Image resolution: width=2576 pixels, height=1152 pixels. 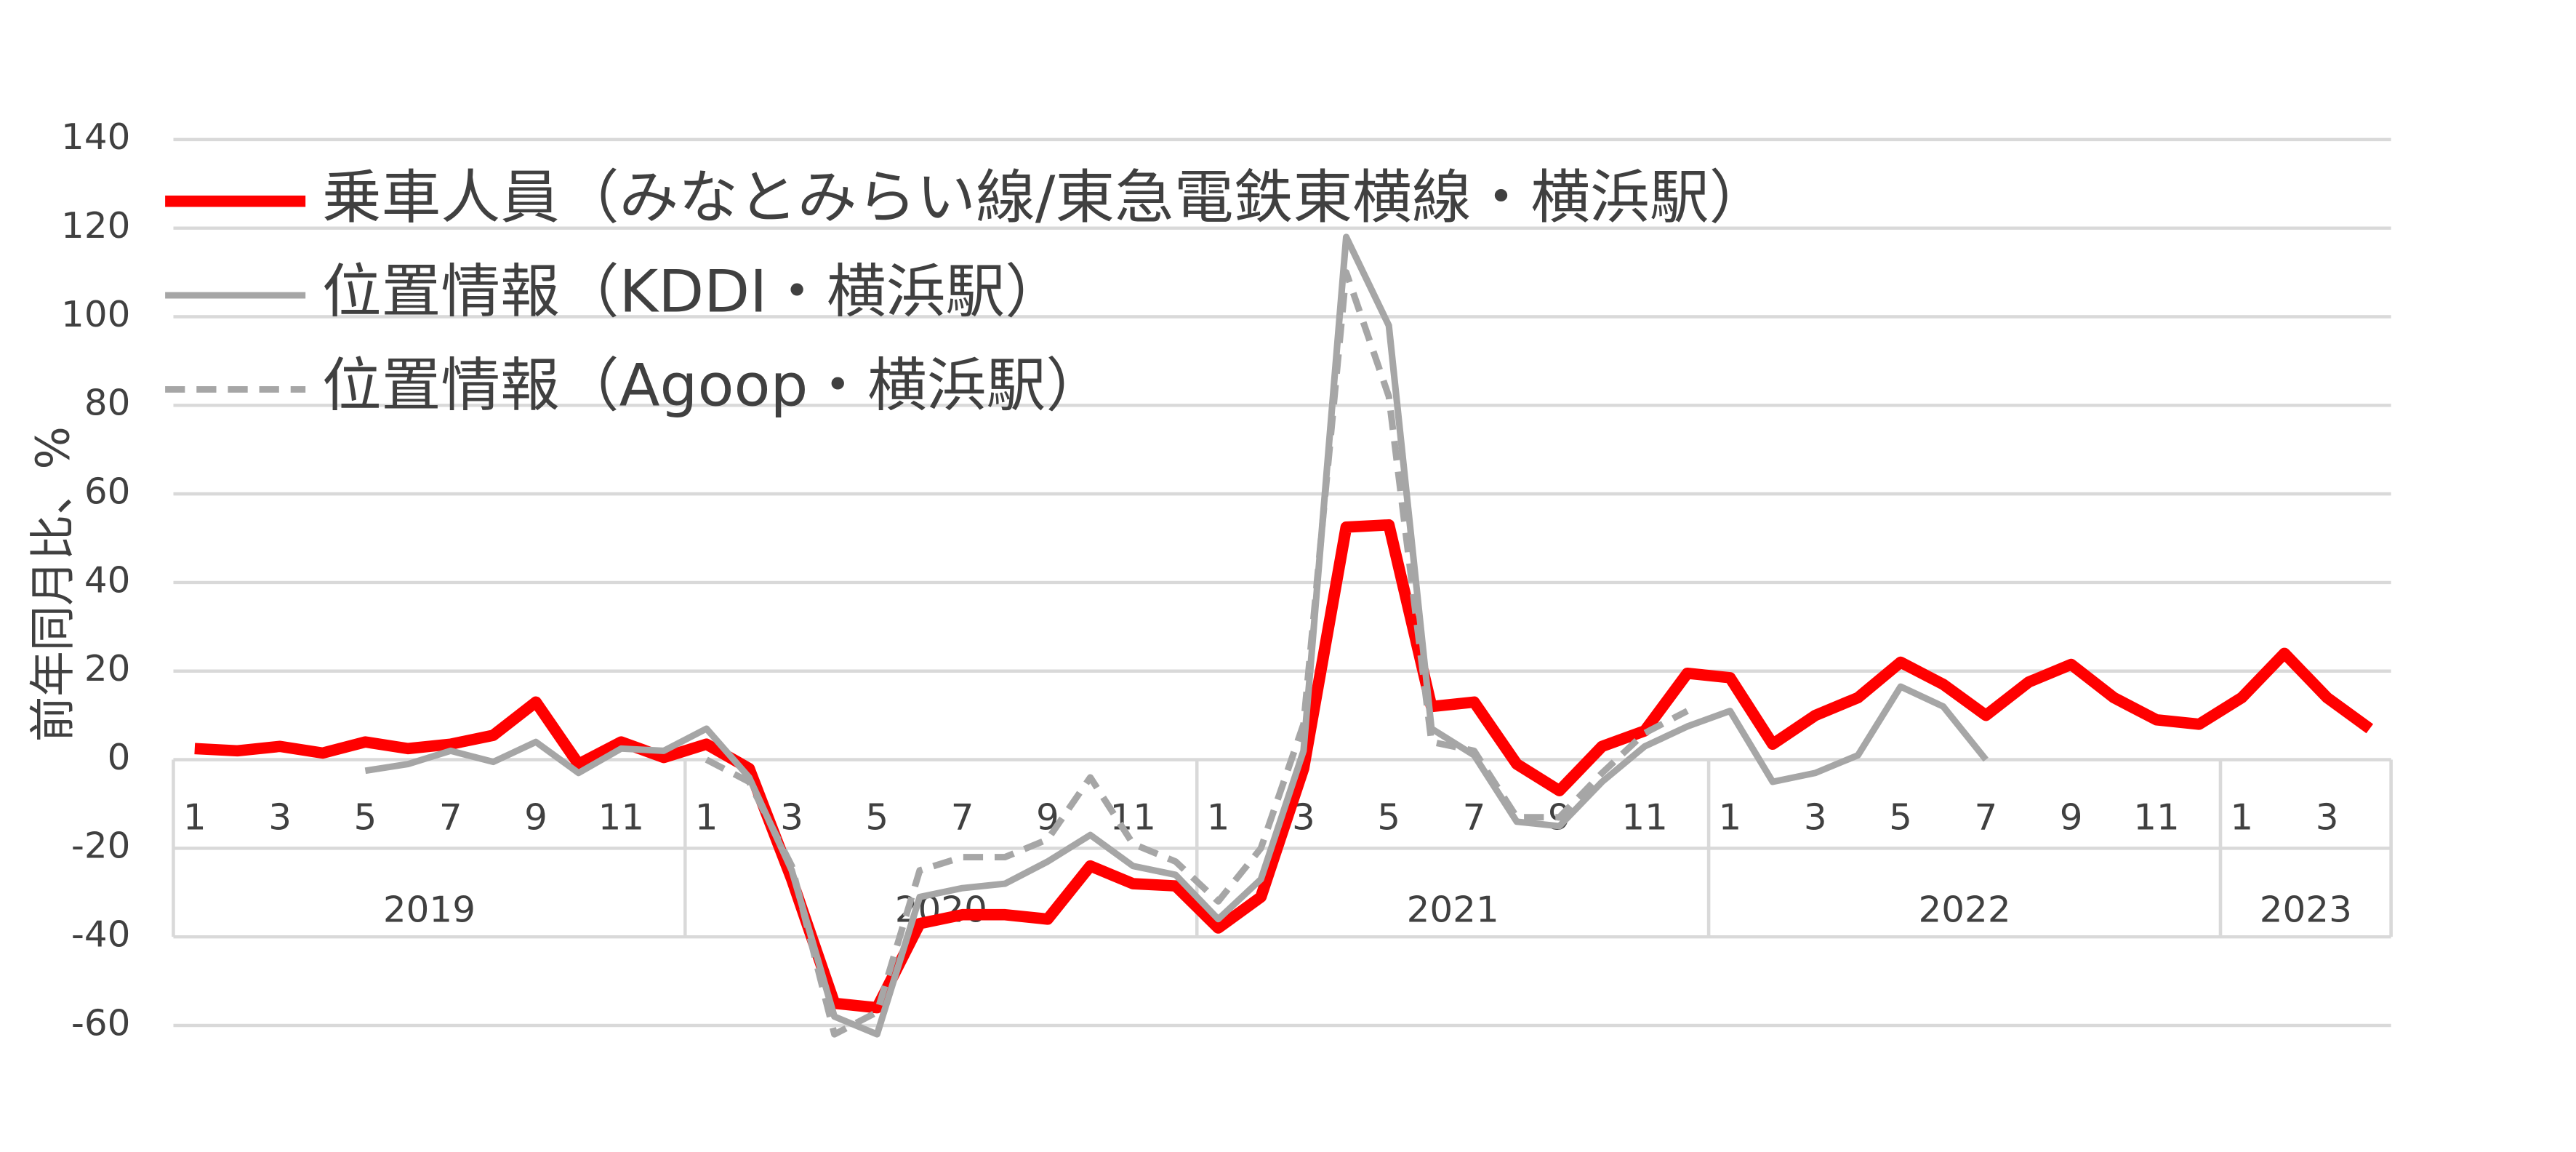 What do you see at coordinates (1045, 198) in the screenshot?
I see `legend-label: 乗車人員（みなとみらい線/東急電鉄東横線・横浜駅）` at bounding box center [1045, 198].